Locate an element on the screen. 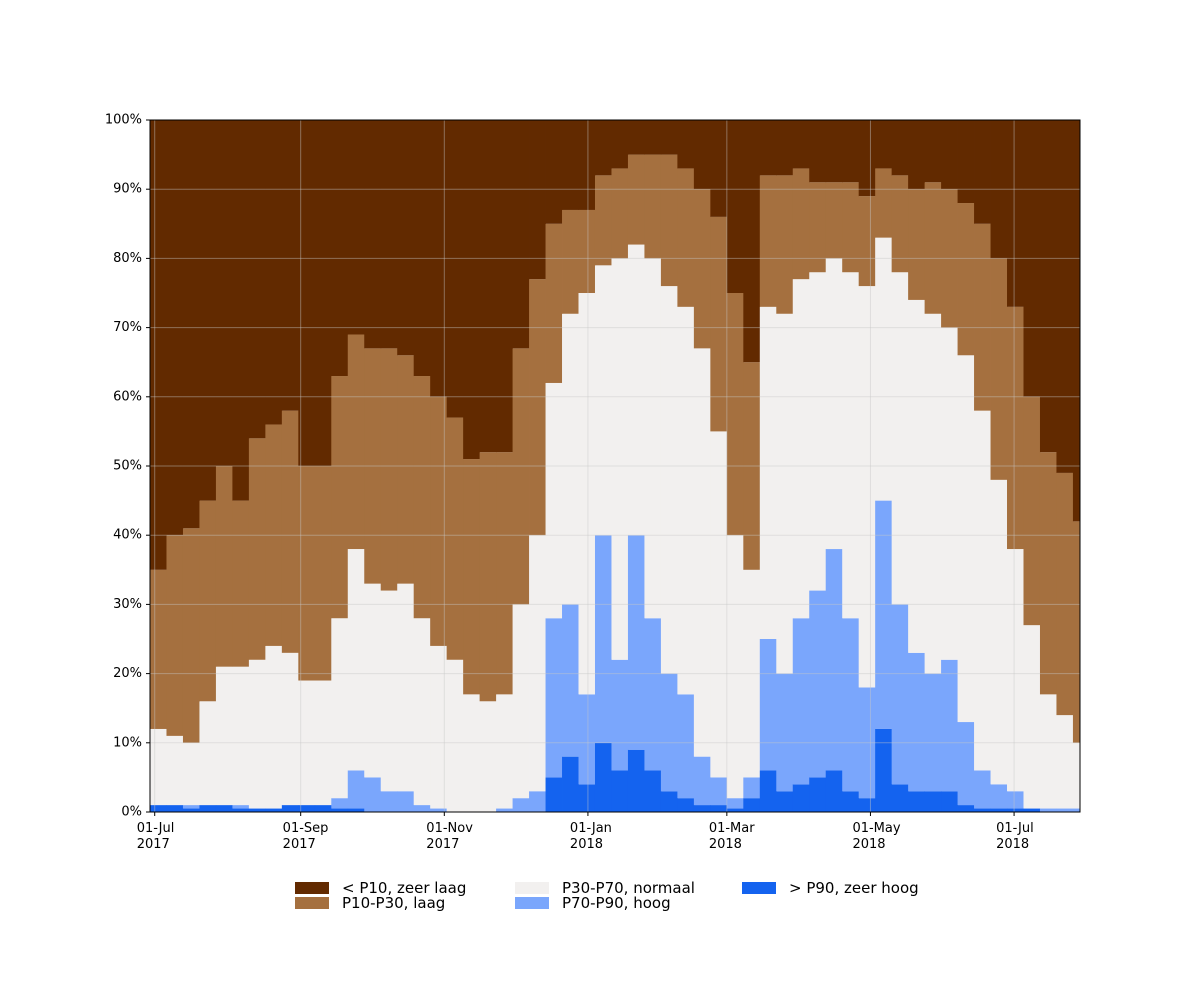 The height and width of the screenshot is (1000, 1200). x-tick-label: 01-Jan 2018 is located at coordinates (590, 836).